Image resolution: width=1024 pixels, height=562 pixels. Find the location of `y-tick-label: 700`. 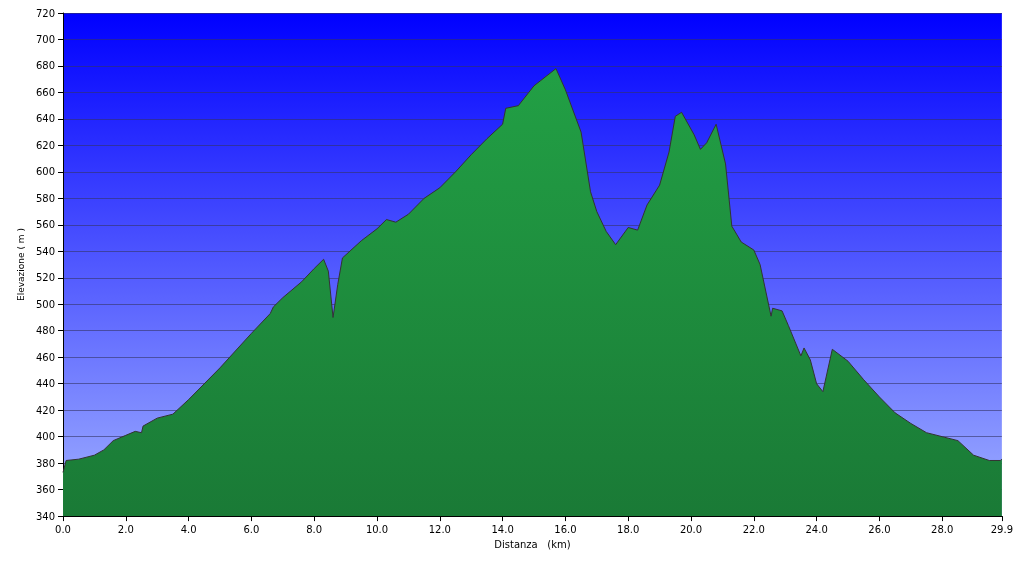

y-tick-label: 700 is located at coordinates (45, 39).